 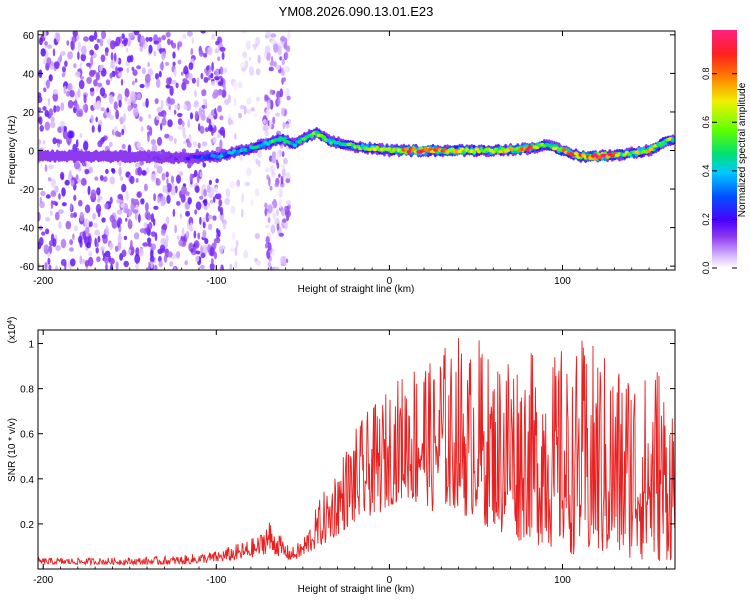 What do you see at coordinates (706, 268) in the screenshot?
I see `colorbar-tick-label: 0.0` at bounding box center [706, 268].